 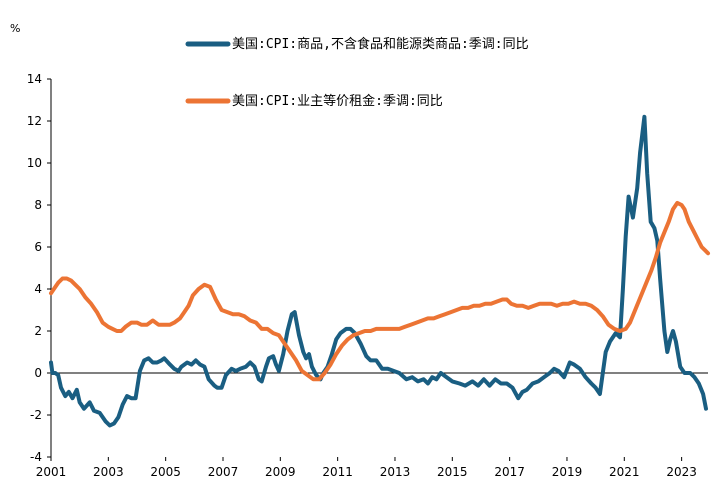 What do you see at coordinates (38, 205) in the screenshot?
I see `y-tick-label: 8` at bounding box center [38, 205].